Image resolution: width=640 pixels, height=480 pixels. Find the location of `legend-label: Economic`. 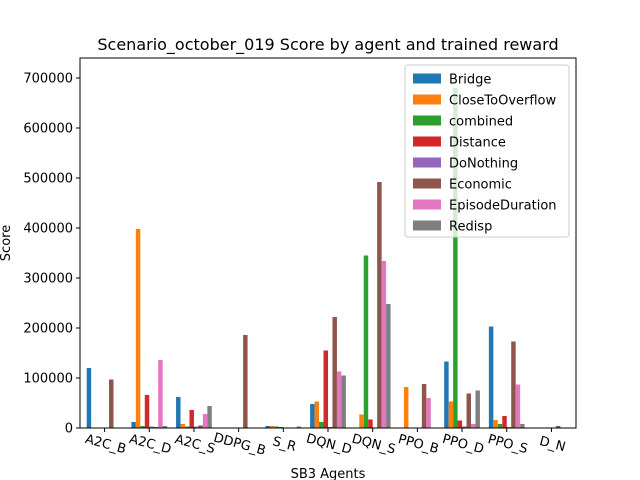

legend-label: Economic is located at coordinates (480, 185).